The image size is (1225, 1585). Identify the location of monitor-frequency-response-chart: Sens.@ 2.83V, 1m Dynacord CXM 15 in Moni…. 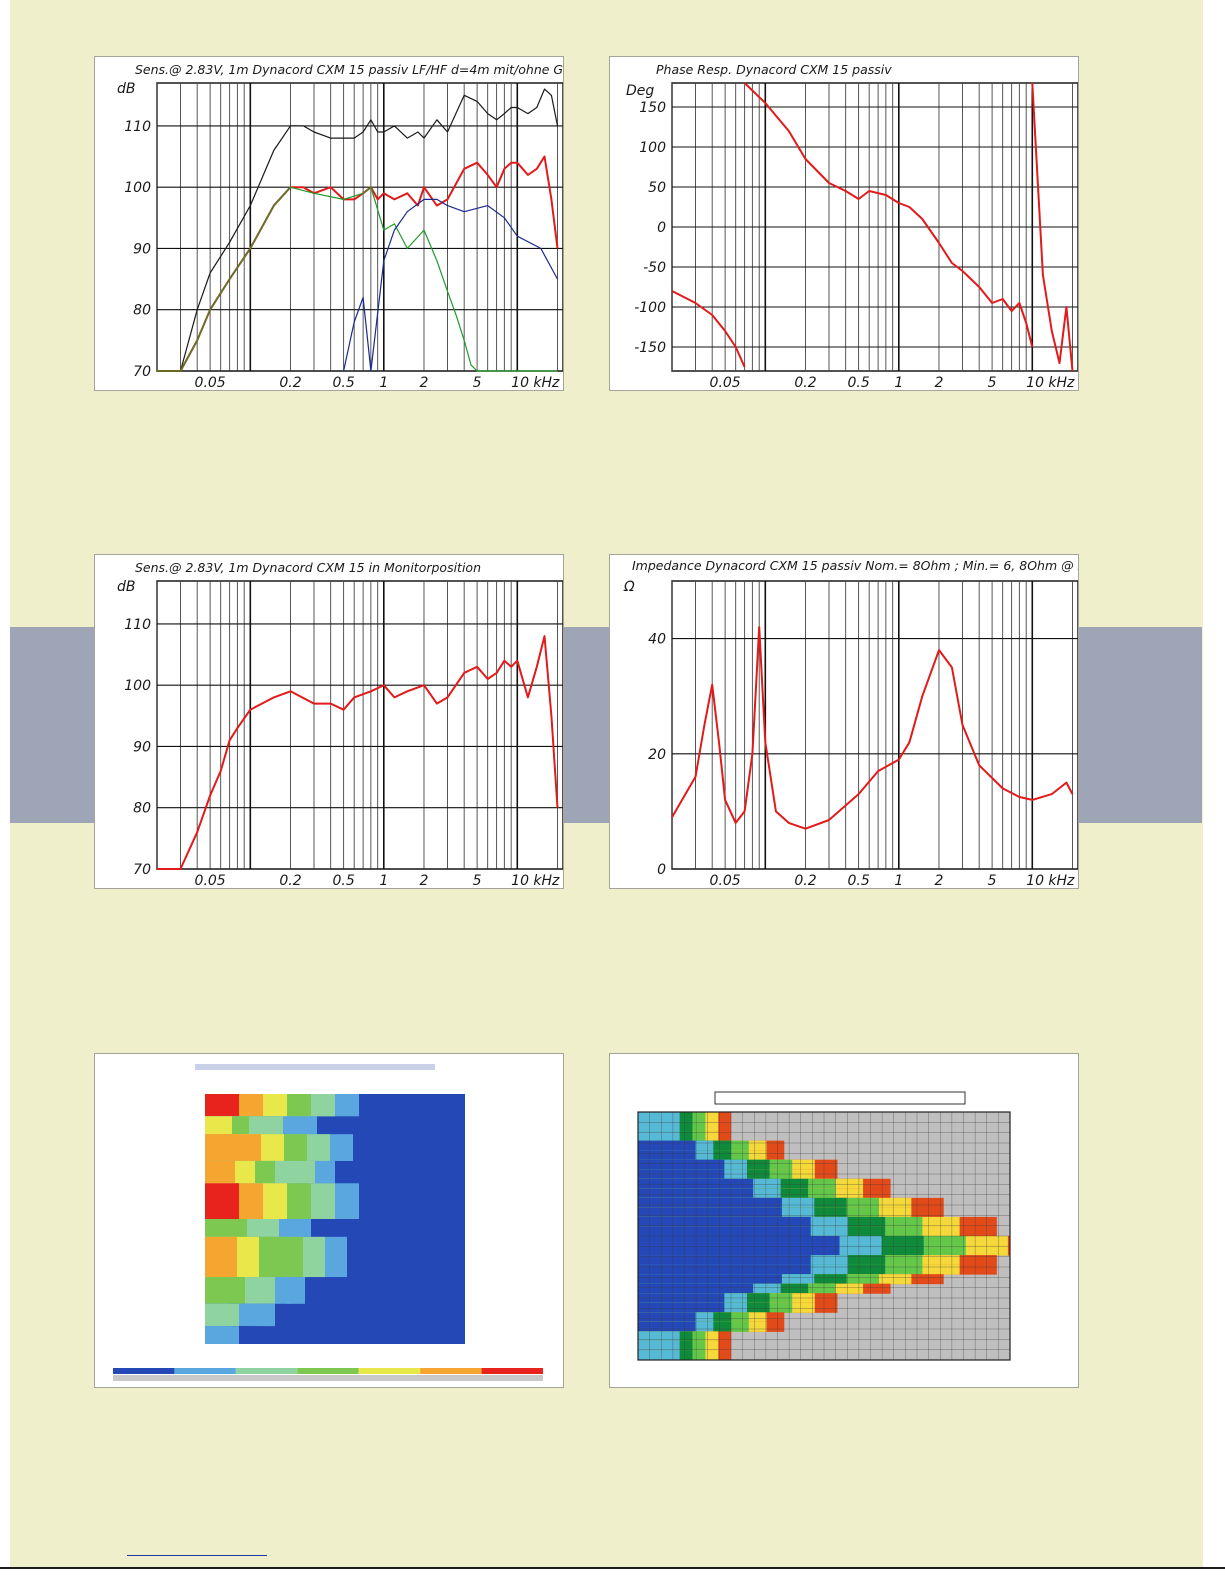
(329, 721).